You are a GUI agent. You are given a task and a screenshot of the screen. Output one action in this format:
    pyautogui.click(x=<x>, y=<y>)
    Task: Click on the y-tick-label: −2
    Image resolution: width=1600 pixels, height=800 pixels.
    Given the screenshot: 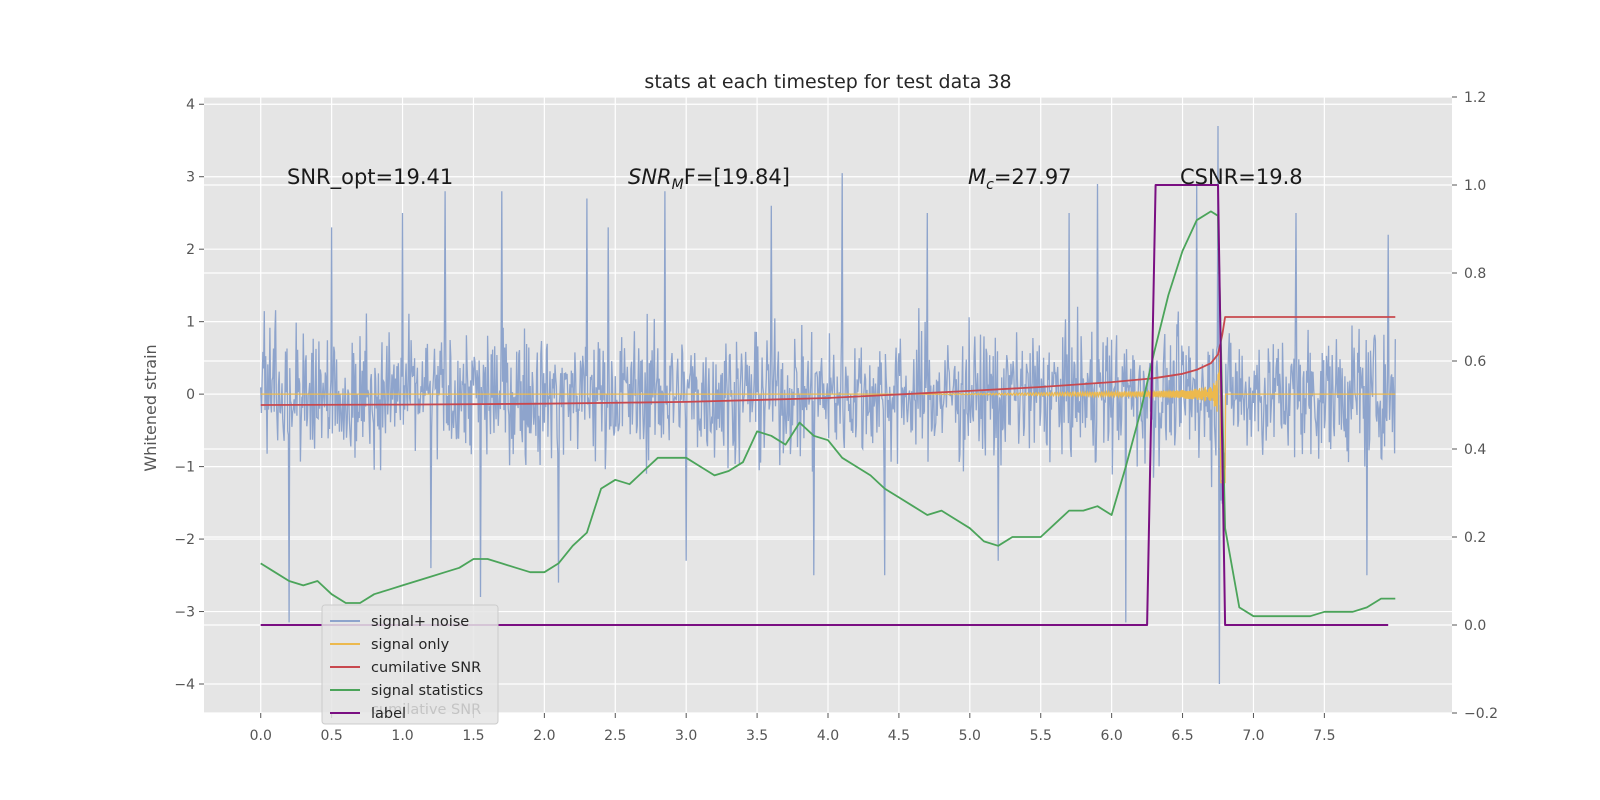 What is the action you would take?
    pyautogui.click(x=184, y=540)
    